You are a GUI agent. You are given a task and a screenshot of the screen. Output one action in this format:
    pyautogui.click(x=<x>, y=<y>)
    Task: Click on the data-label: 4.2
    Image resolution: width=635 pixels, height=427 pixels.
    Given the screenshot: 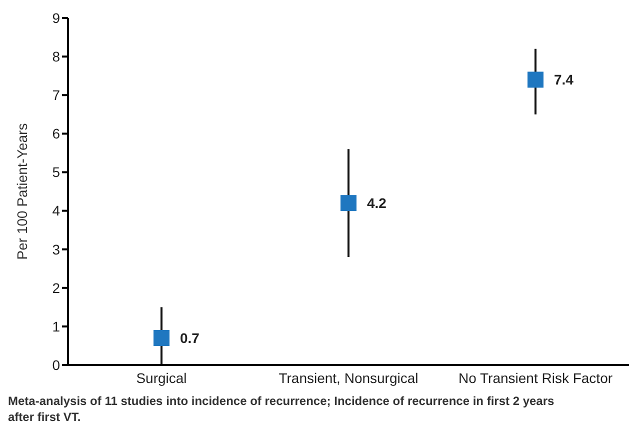 What is the action you would take?
    pyautogui.click(x=377, y=203)
    